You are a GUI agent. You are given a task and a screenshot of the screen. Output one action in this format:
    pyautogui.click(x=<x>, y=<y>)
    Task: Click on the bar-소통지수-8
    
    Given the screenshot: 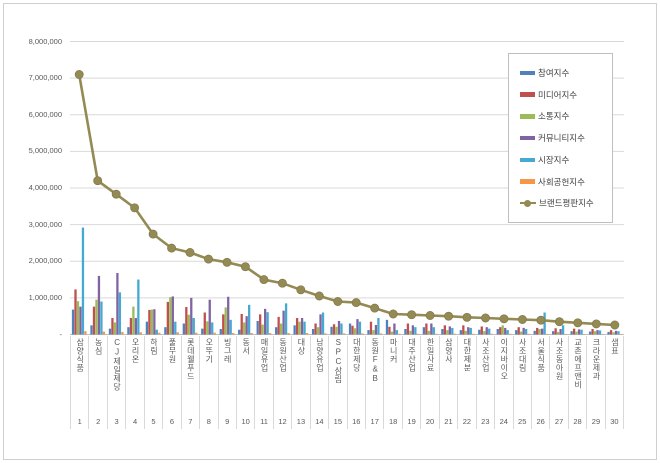 What is the action you would take?
    pyautogui.click(x=207, y=328)
    